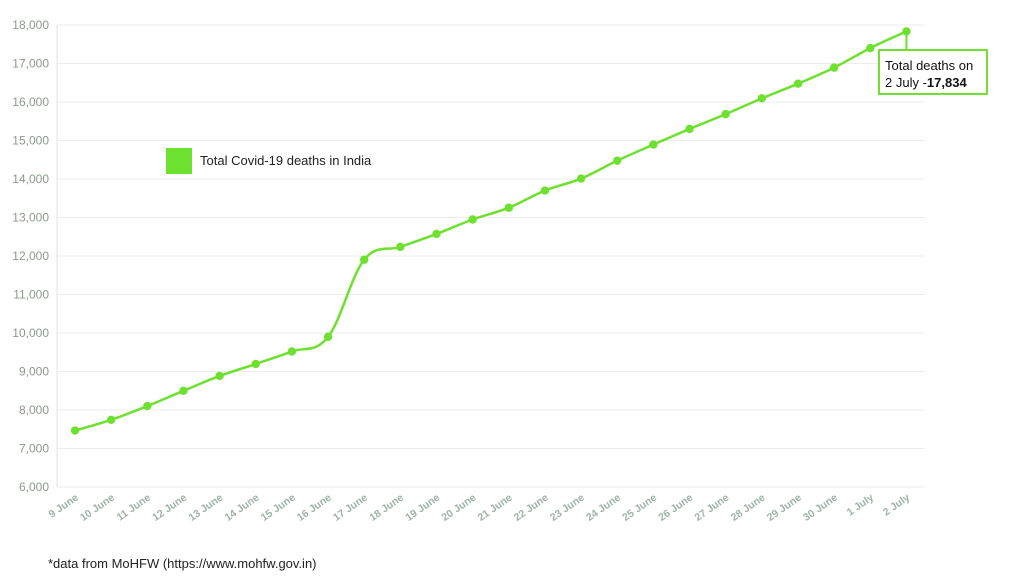  Describe the element at coordinates (458, 508) in the screenshot. I see `x-tick-label: 20 June` at that location.